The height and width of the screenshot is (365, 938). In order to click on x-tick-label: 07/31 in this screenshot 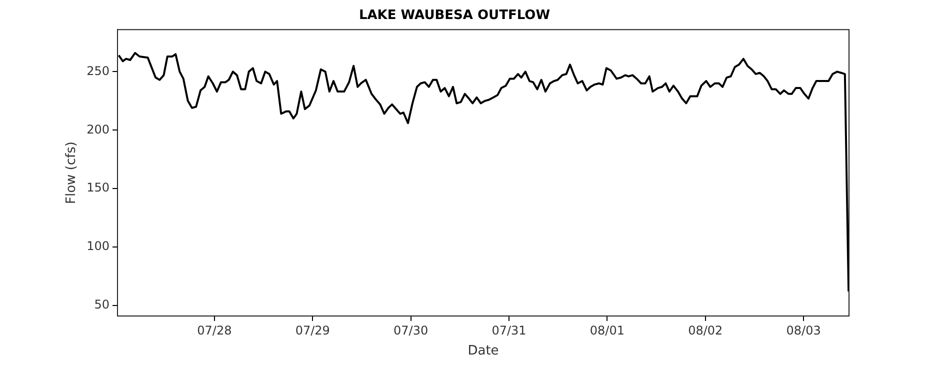, I will do `click(509, 330)`.